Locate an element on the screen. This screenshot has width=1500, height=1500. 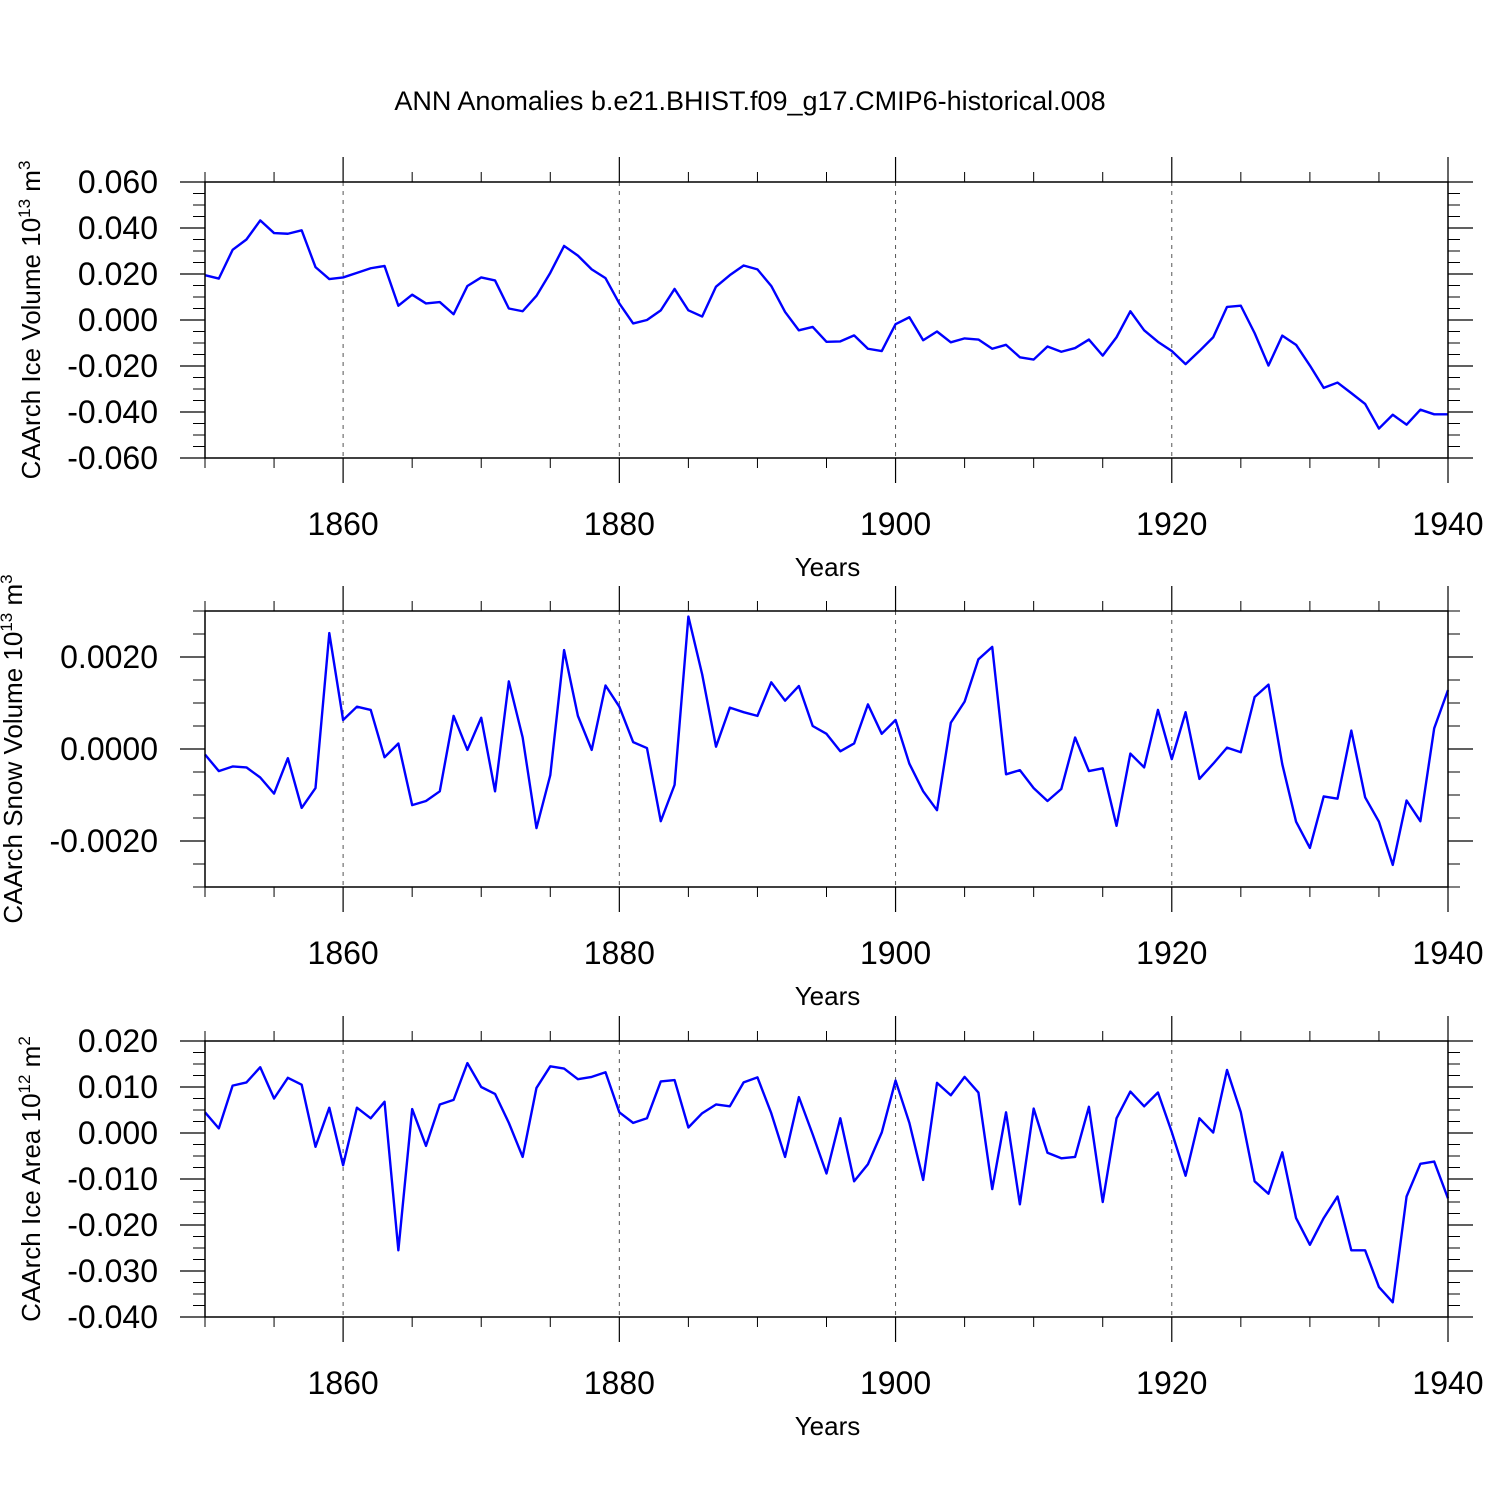
y-tick-label: 0.0000 is located at coordinates (109, 749).